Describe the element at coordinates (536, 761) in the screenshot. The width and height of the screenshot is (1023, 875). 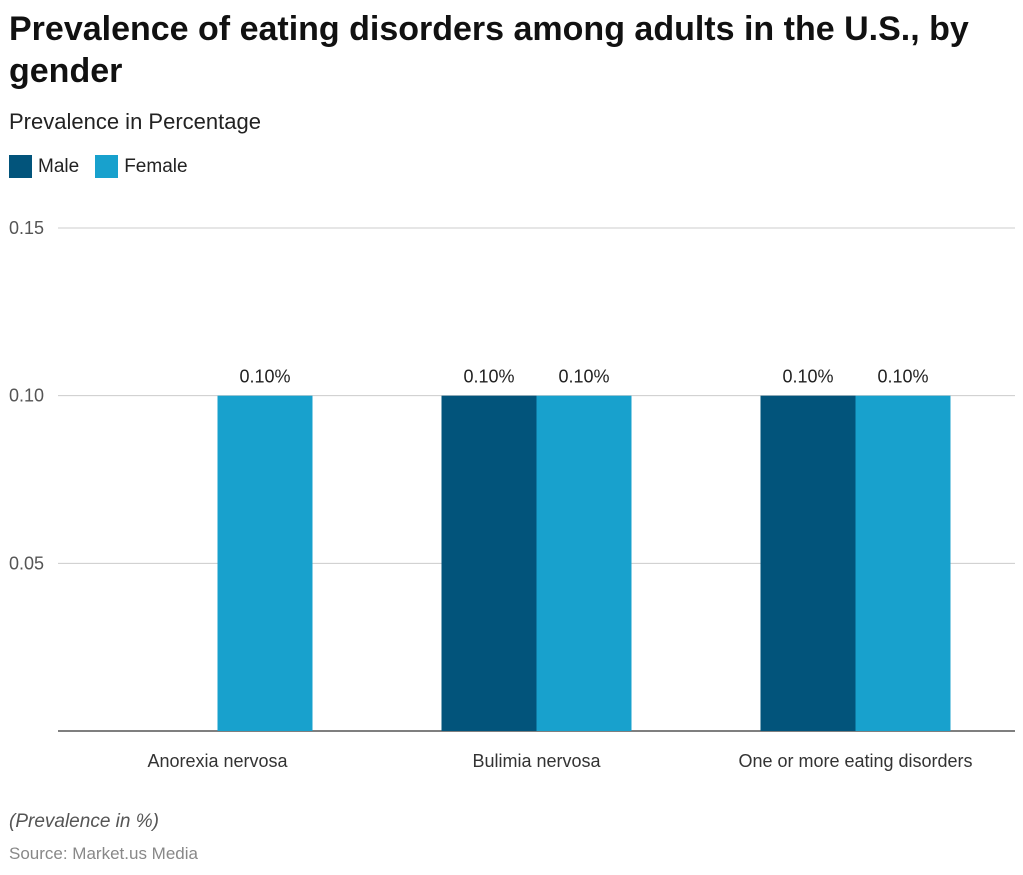
I see `x-category-label: Bulimia nervosa` at that location.